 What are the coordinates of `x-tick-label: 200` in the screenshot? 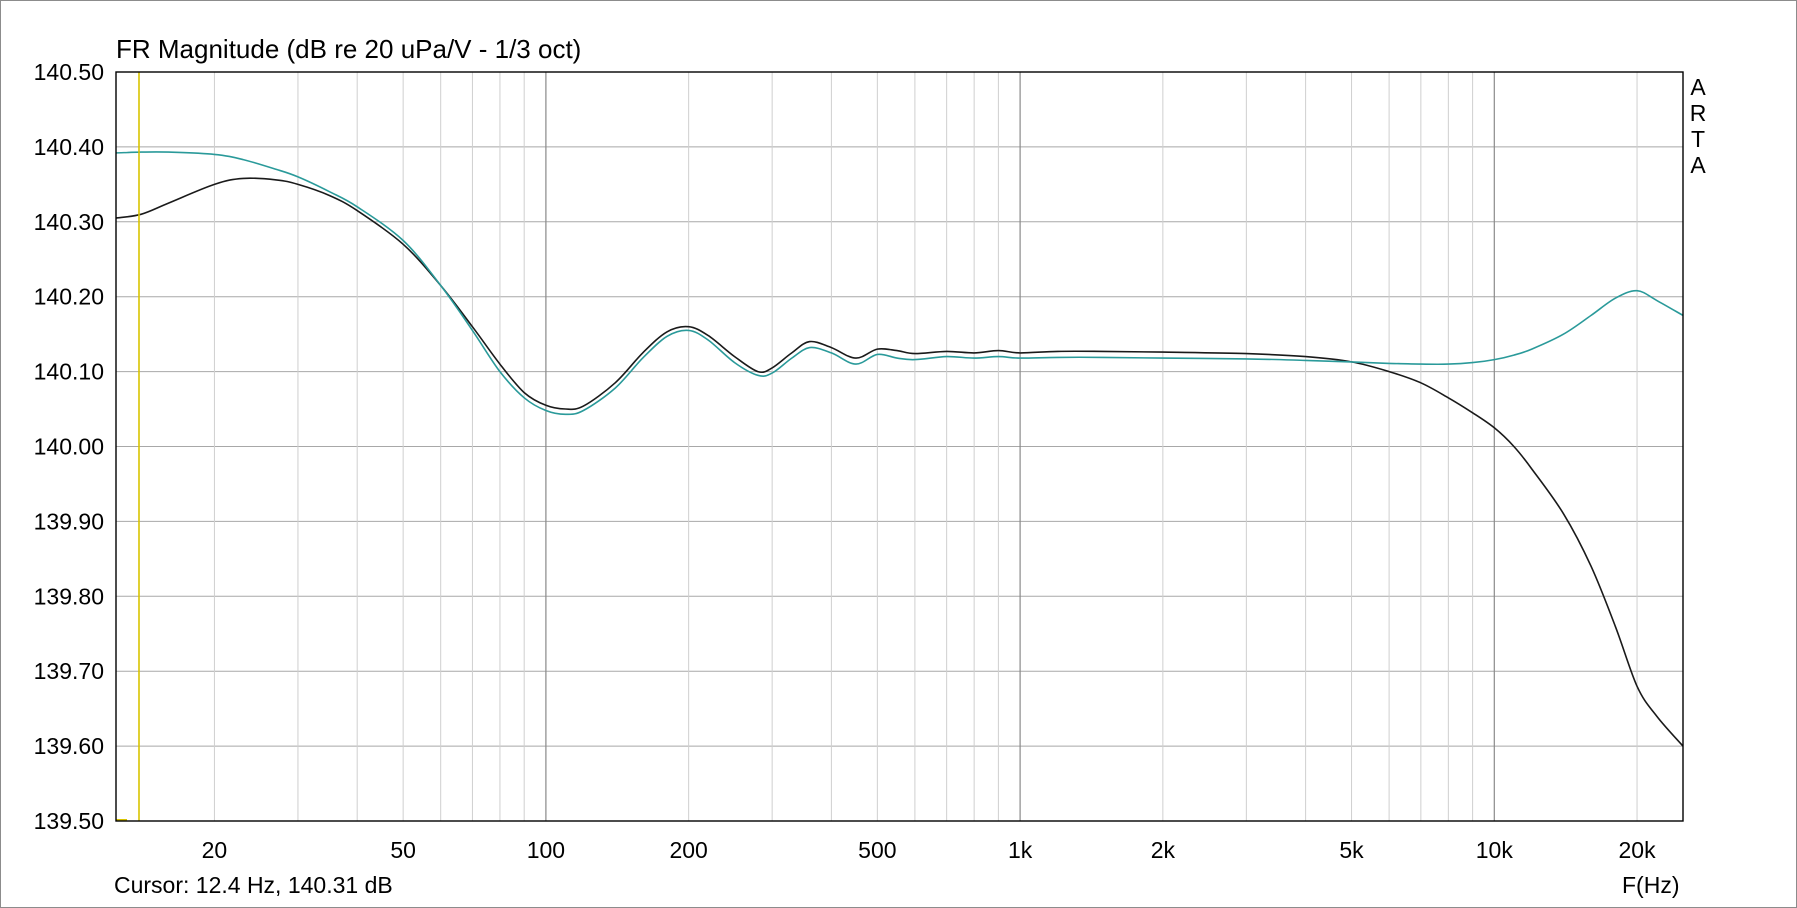 It's located at (688, 850).